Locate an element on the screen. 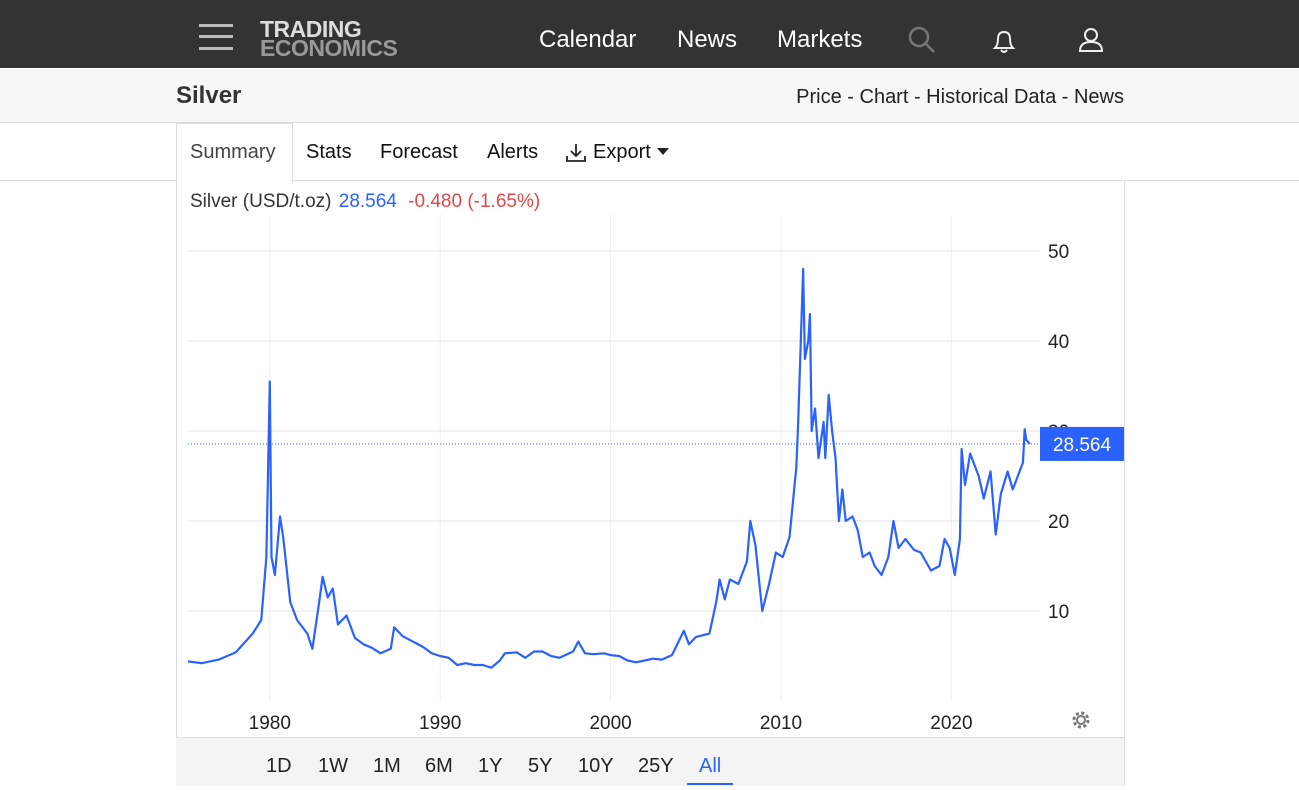 The image size is (1299, 790). tab: Stats is located at coordinates (329, 152).